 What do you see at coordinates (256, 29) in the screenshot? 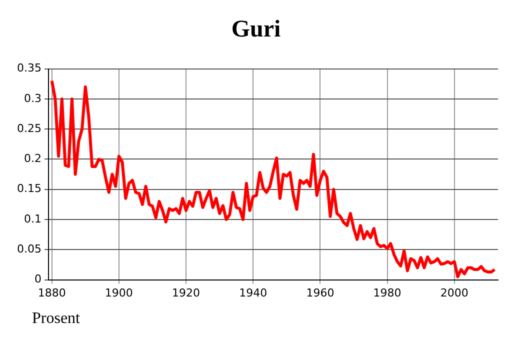
I see `chart-title: Guri` at bounding box center [256, 29].